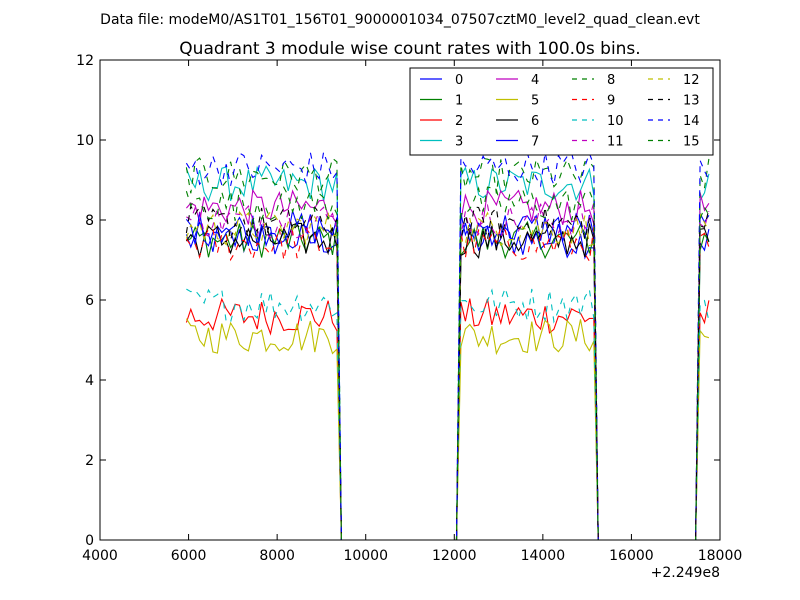  I want to click on x-tick-label: 10000, so click(365, 556).